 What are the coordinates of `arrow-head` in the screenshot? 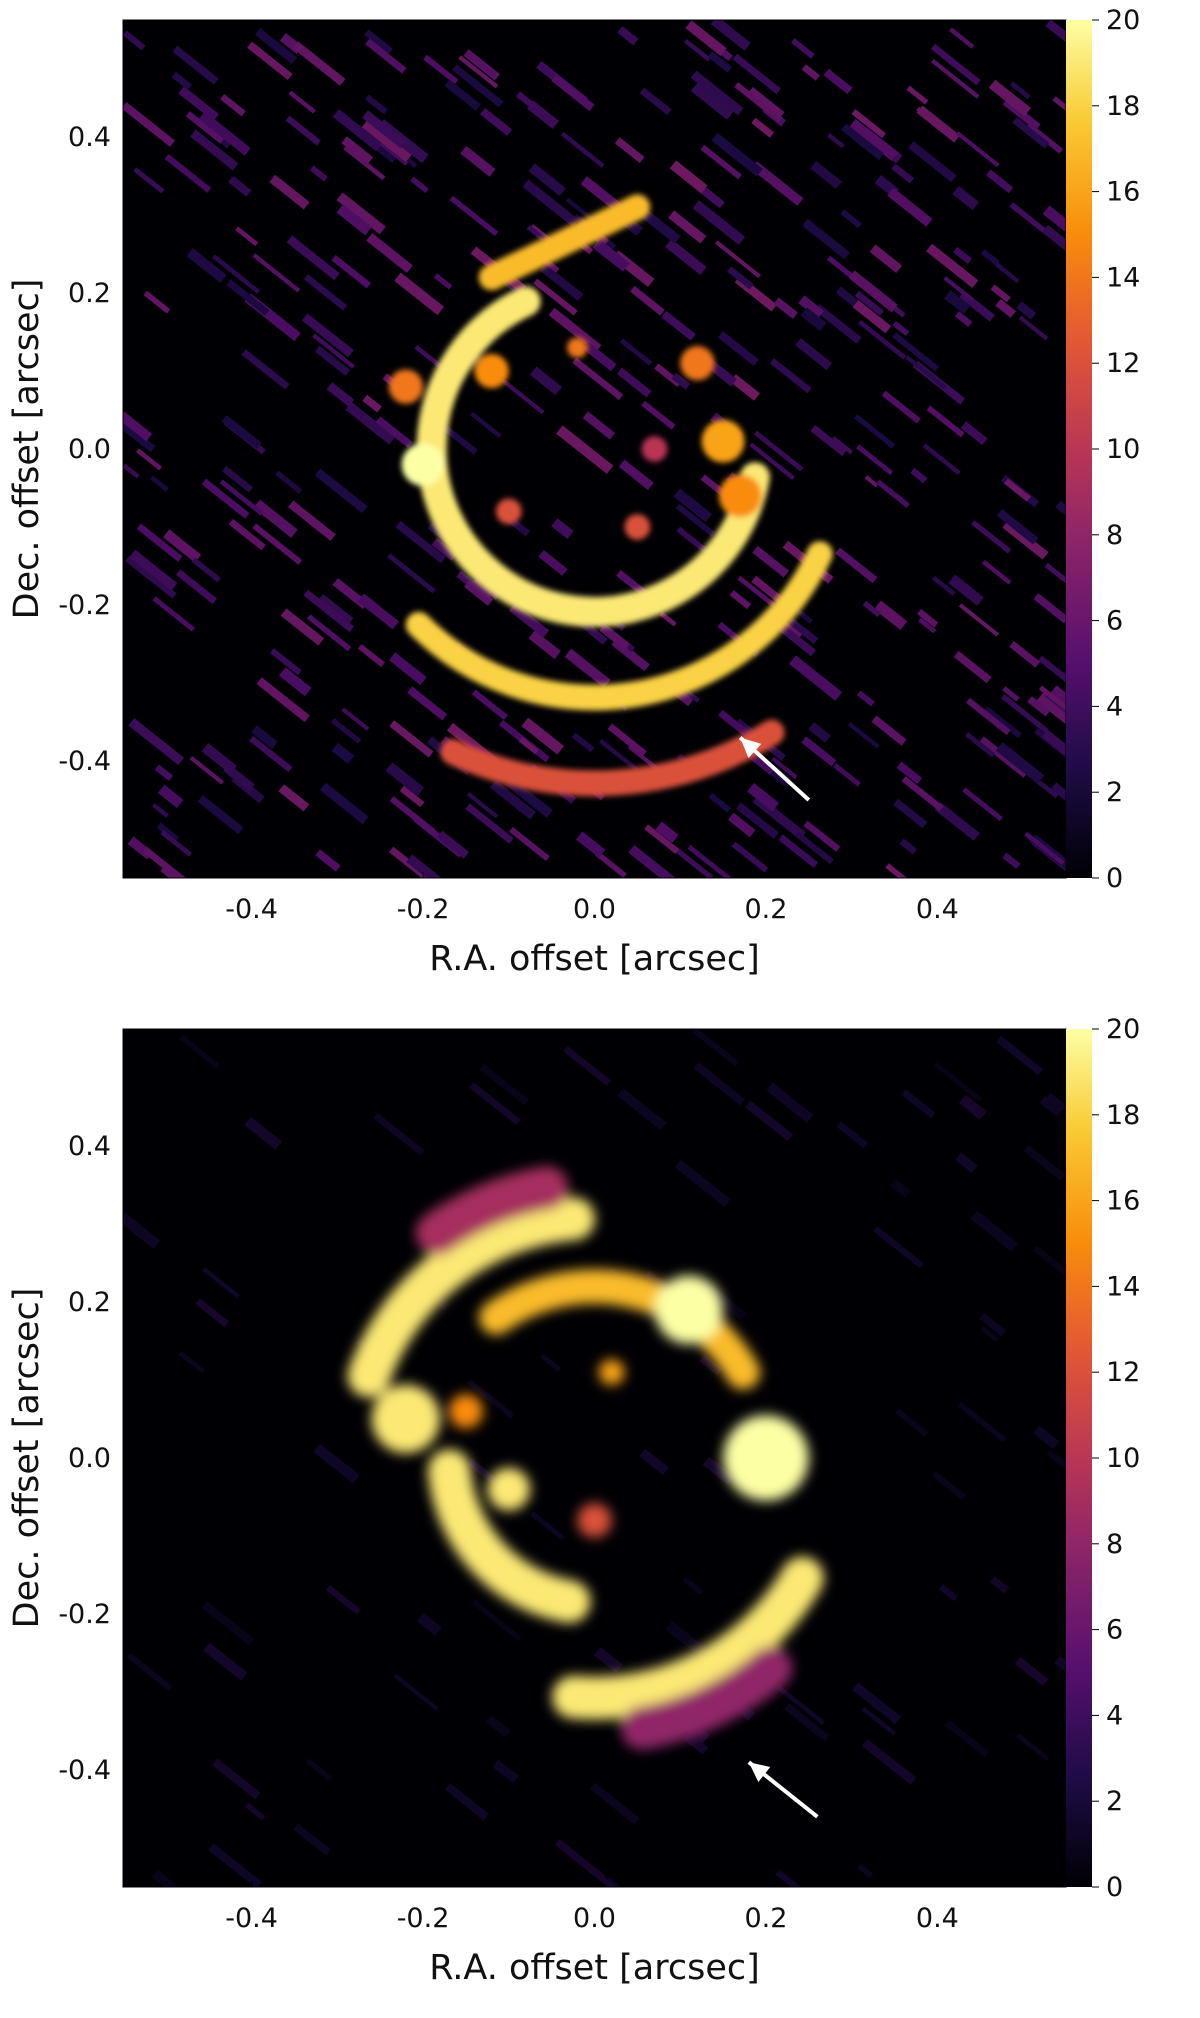 It's located at (751, 748).